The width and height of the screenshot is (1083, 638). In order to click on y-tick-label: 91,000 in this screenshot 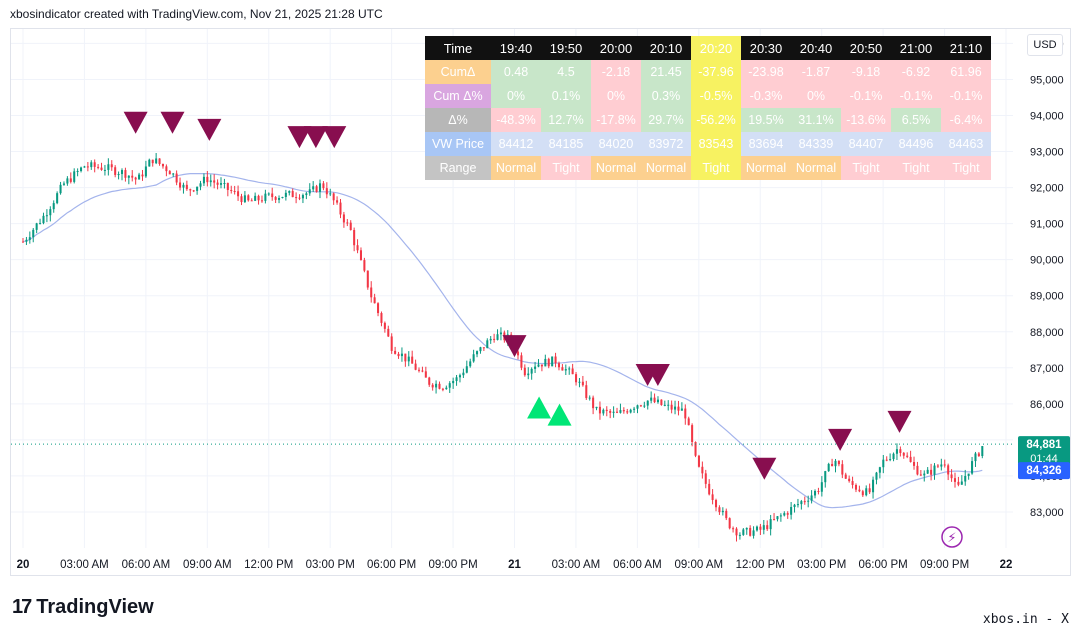, I will do `click(1047, 225)`.